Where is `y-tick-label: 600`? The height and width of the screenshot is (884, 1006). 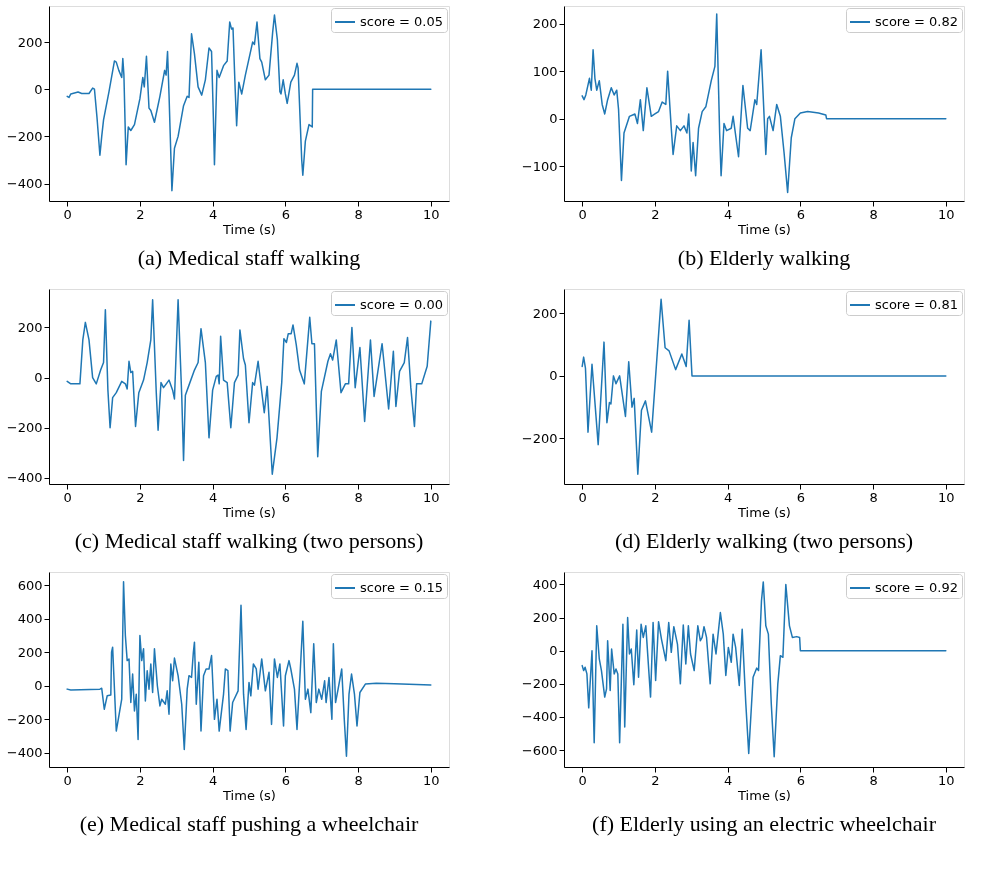
y-tick-label: 600 is located at coordinates (30, 585).